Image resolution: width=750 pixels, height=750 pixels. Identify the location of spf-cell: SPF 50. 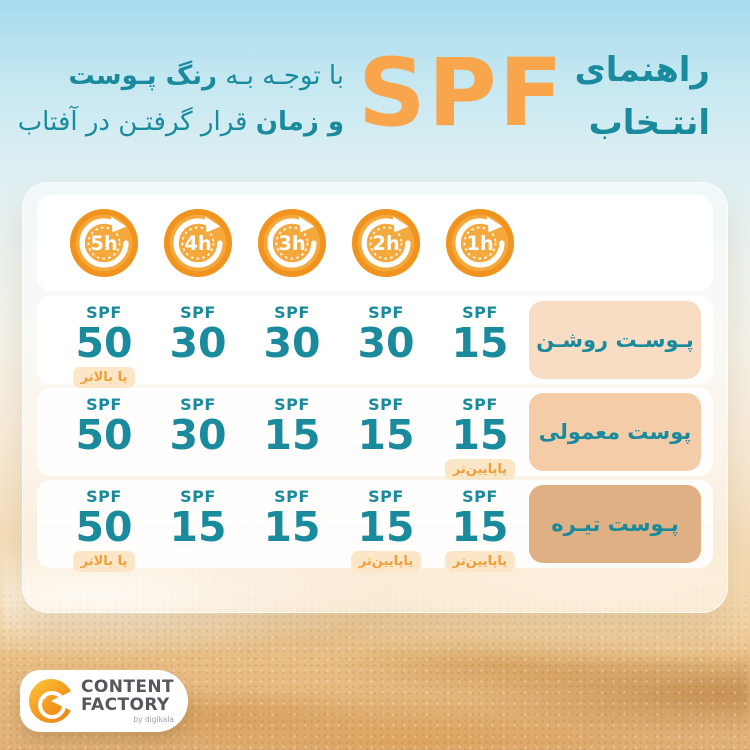
(104, 422).